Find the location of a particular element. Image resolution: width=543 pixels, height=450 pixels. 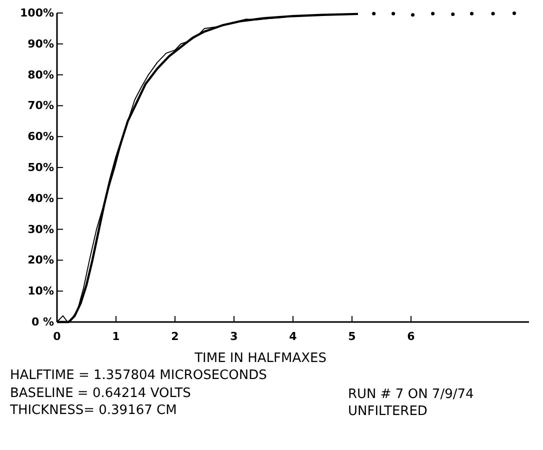

x-tick-label: 0 is located at coordinates (57, 336).